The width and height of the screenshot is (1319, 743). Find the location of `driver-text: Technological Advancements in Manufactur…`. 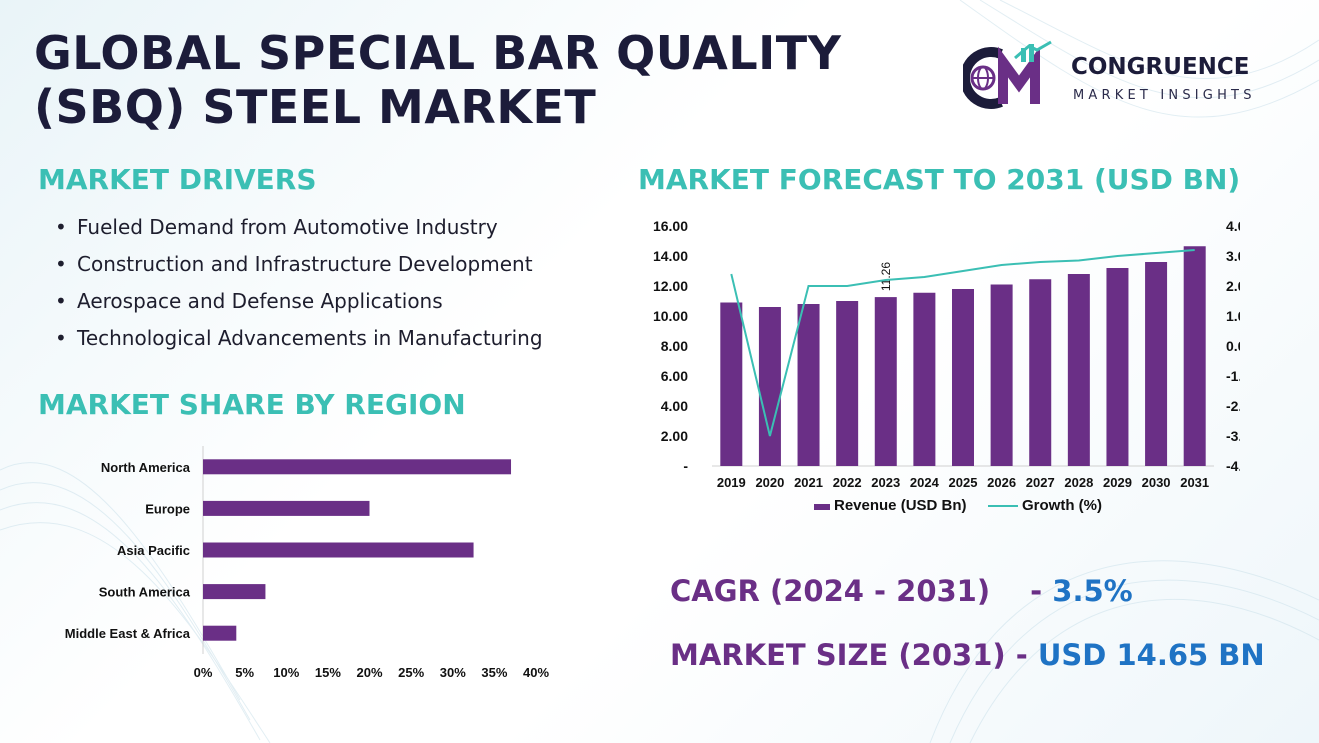

driver-text: Technological Advancements in Manufactur… is located at coordinates (310, 338).